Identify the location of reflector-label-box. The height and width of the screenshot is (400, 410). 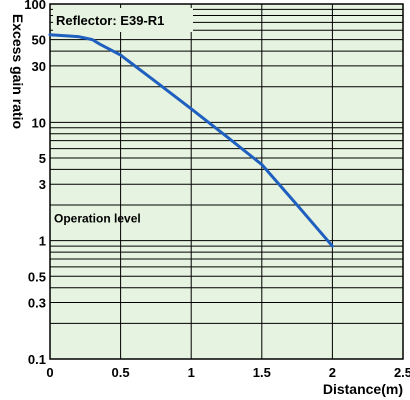
(123, 20).